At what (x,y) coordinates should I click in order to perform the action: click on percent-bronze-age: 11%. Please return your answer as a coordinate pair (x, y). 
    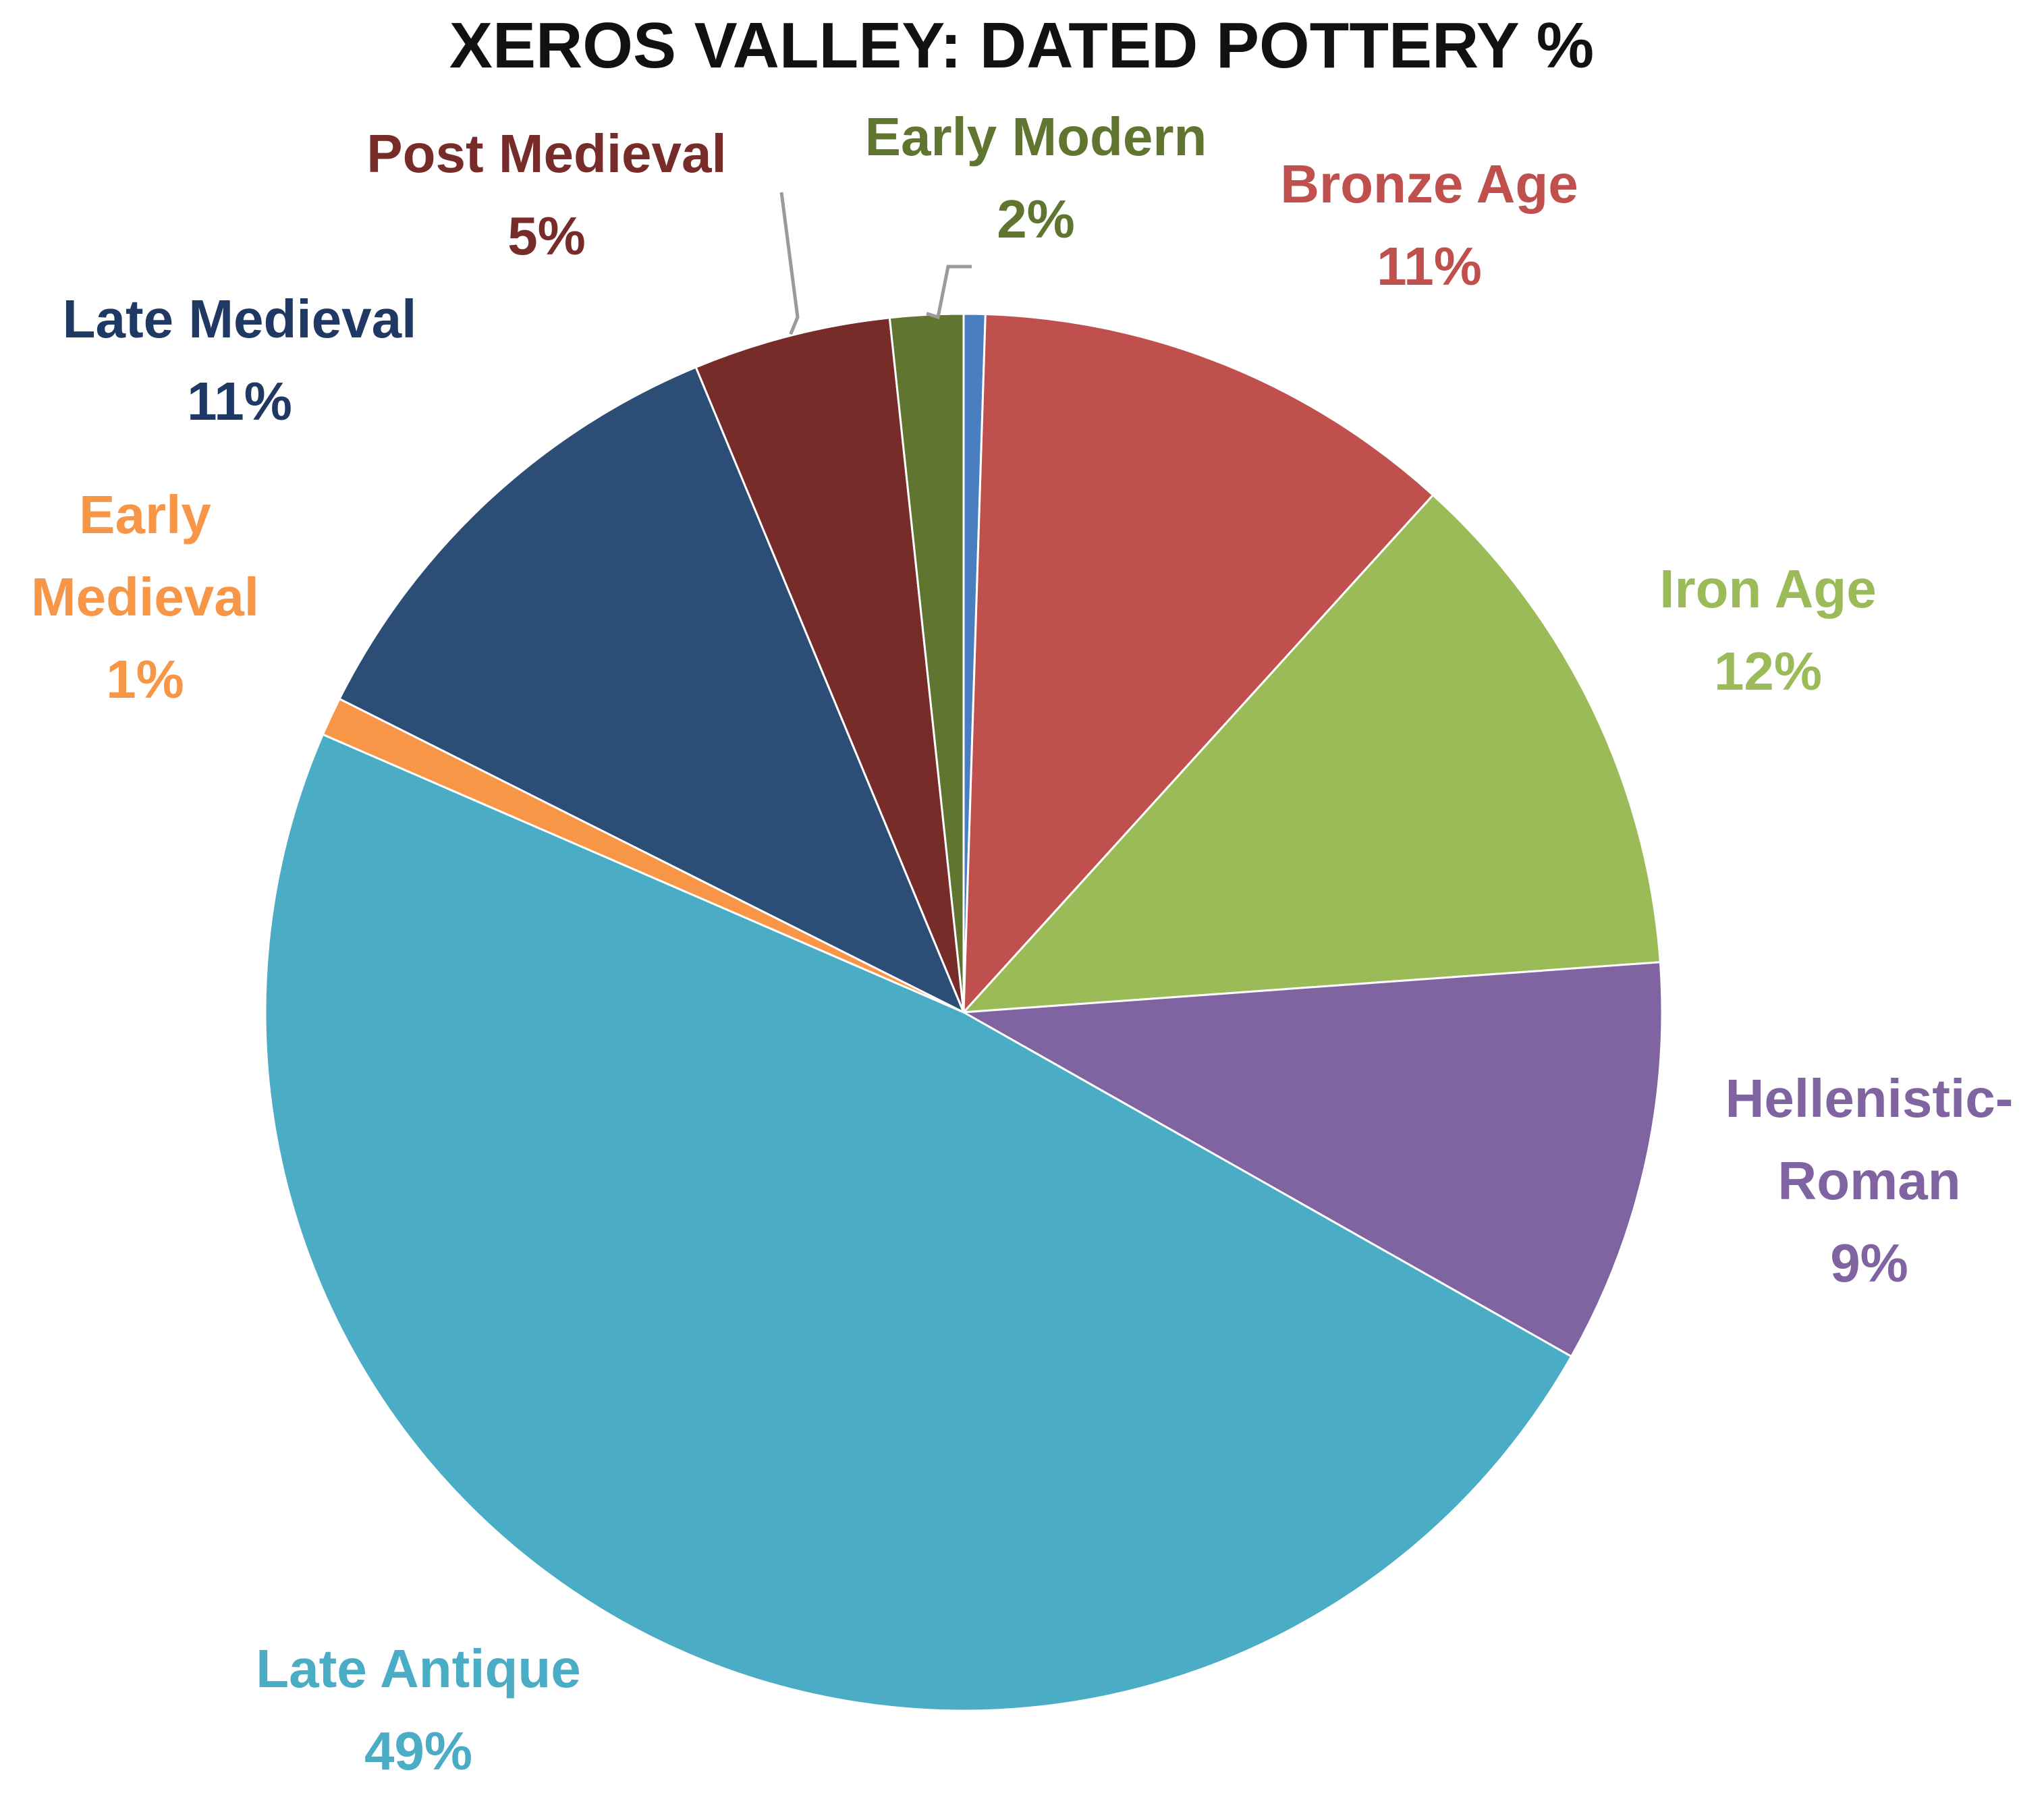
    Looking at the image, I should click on (1429, 266).